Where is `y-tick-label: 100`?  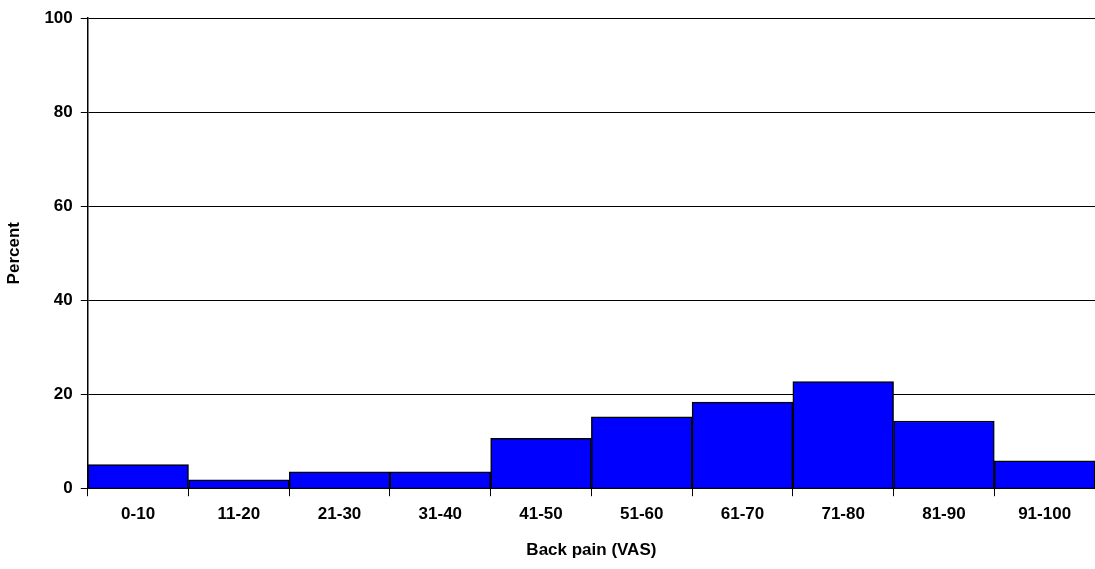 y-tick-label: 100 is located at coordinates (58, 17).